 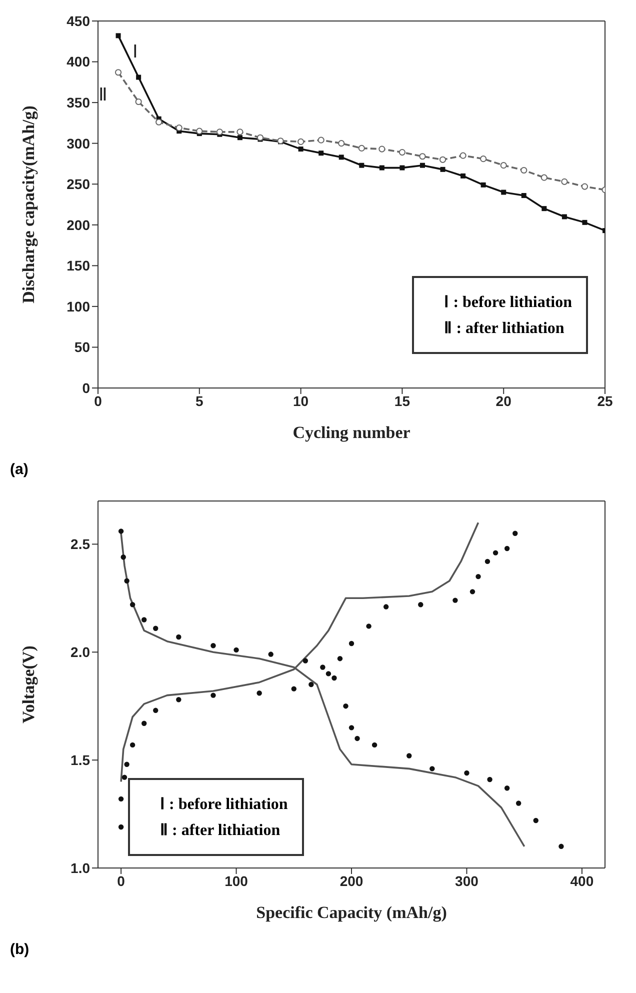 I want to click on legend-box: Ⅰ : before lithiation Ⅱ : after lithiation, so click(x=500, y=315).